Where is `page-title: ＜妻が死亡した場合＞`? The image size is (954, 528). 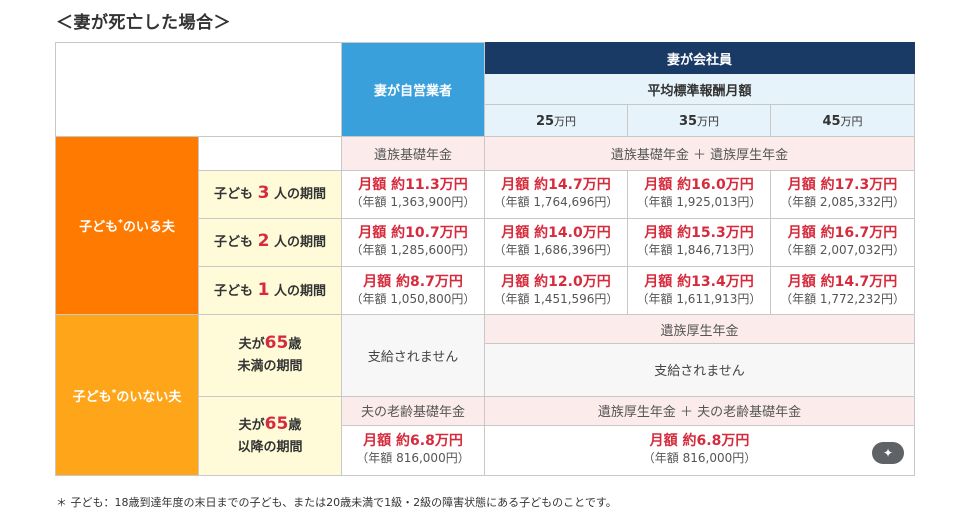 page-title: ＜妻が死亡した場合＞ is located at coordinates (143, 23).